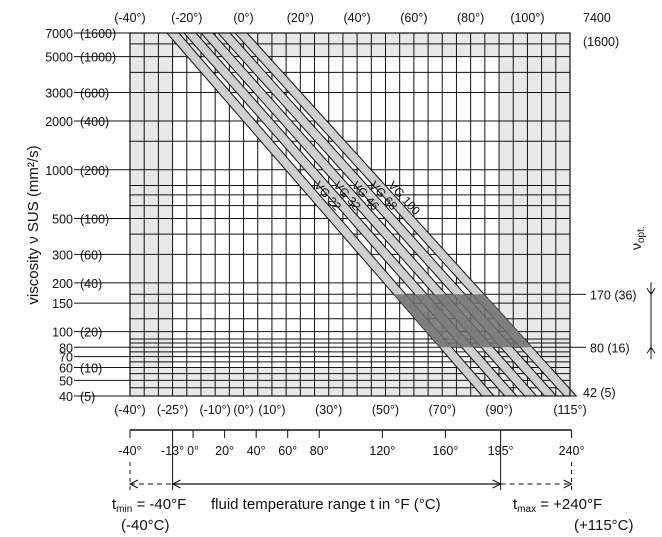 The width and height of the screenshot is (662, 537). I want to click on y-tick-mm2s: (600), so click(94, 94).